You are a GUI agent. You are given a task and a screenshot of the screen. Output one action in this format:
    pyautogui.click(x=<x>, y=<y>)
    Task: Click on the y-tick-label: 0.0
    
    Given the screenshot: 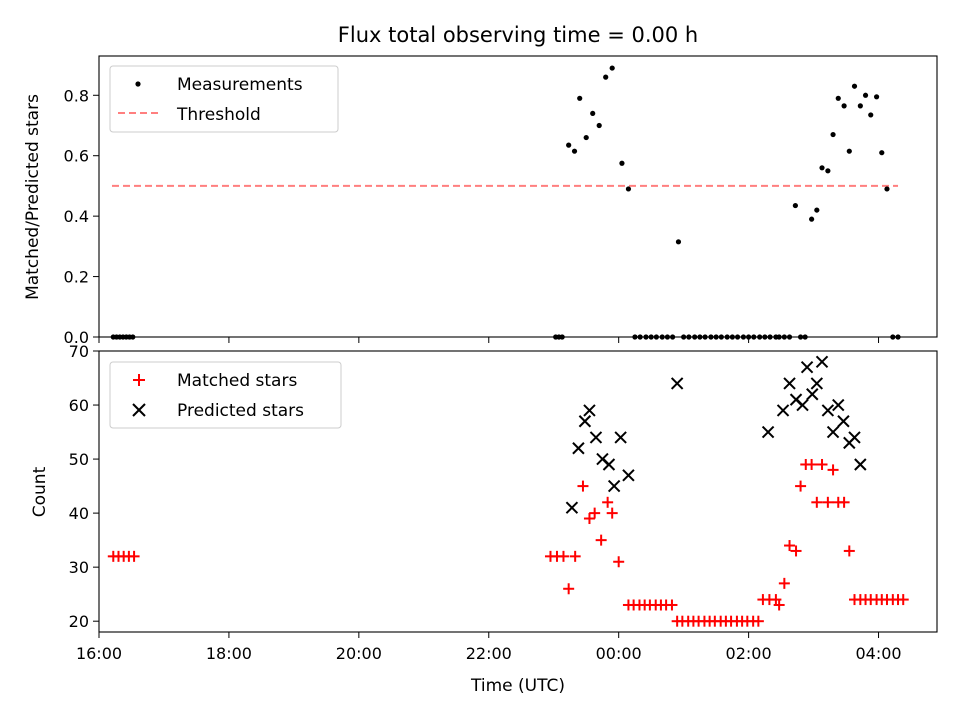 What is the action you would take?
    pyautogui.click(x=76, y=337)
    